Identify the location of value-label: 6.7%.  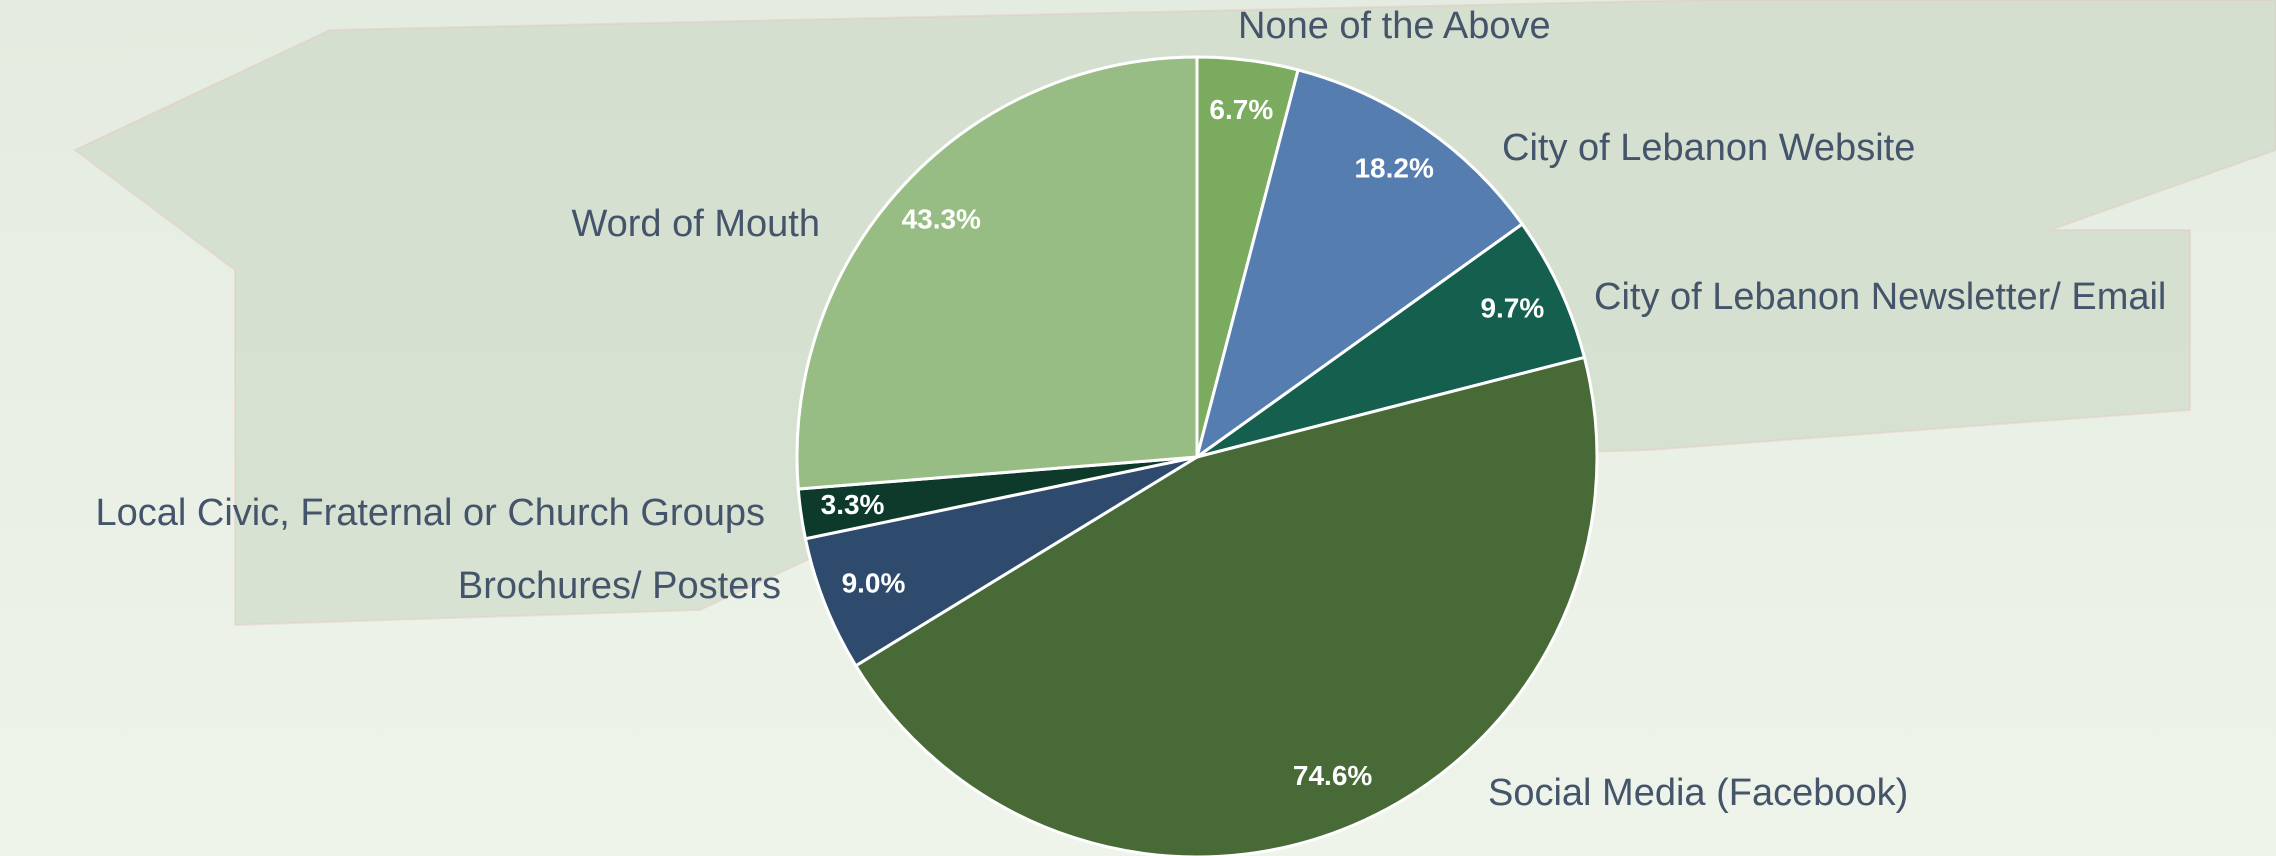
(1241, 109).